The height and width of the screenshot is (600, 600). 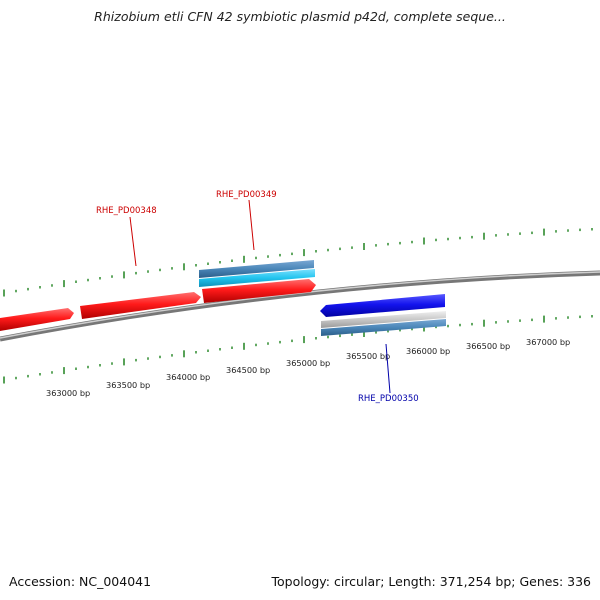 I want to click on feature-bars-lower, so click(x=383, y=323).